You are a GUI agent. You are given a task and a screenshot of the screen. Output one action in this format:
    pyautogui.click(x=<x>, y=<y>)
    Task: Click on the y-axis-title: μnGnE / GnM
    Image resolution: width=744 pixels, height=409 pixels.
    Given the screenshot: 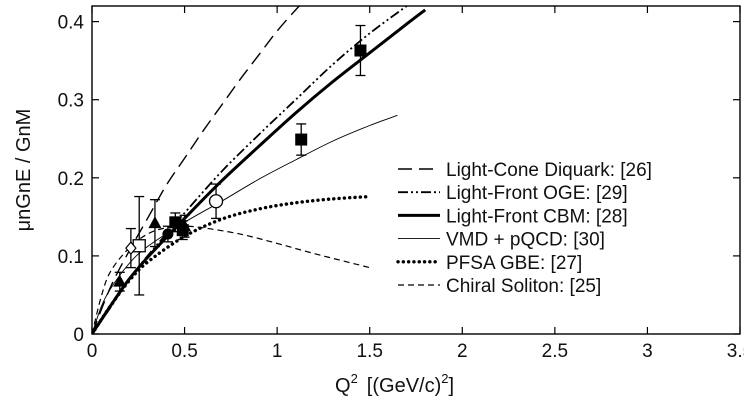 What is the action you would take?
    pyautogui.click(x=24, y=170)
    